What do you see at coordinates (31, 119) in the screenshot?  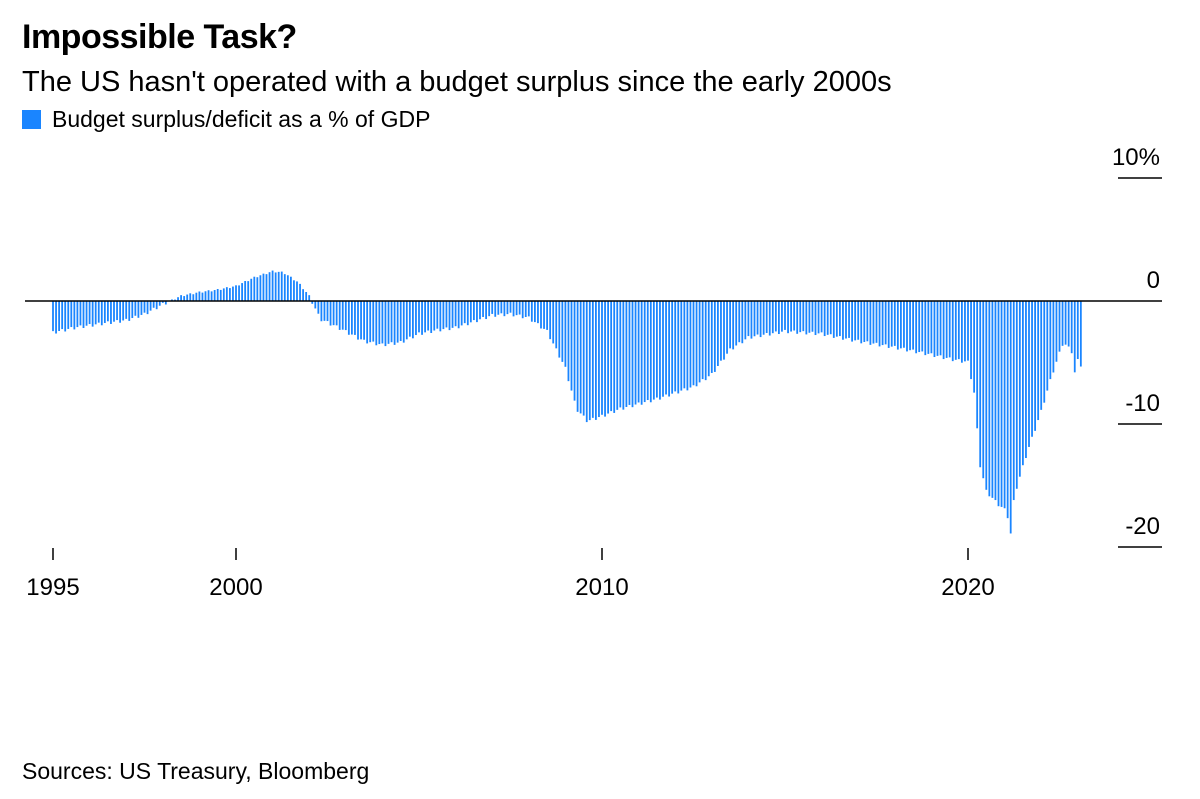 I see `legend-swatch` at bounding box center [31, 119].